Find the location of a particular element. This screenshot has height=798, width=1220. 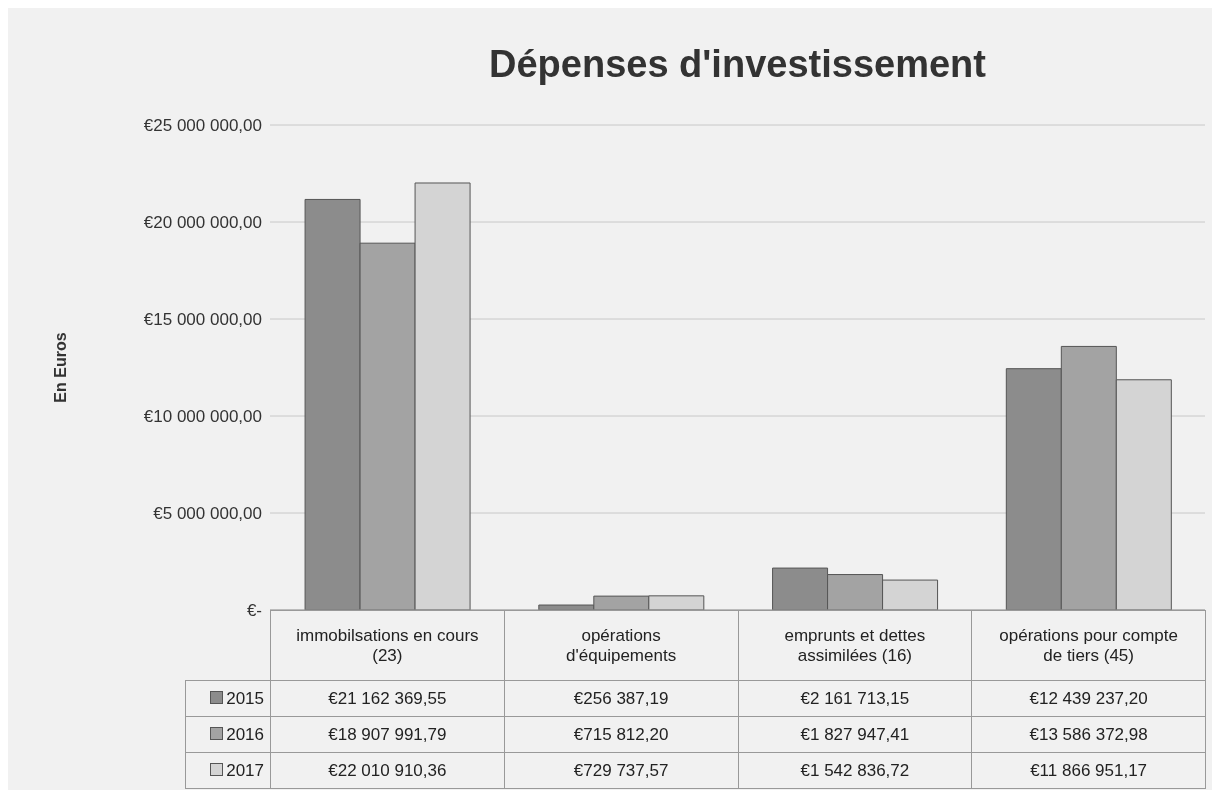

y-tick-label: €10 000 000,00 is located at coordinates (202, 417).